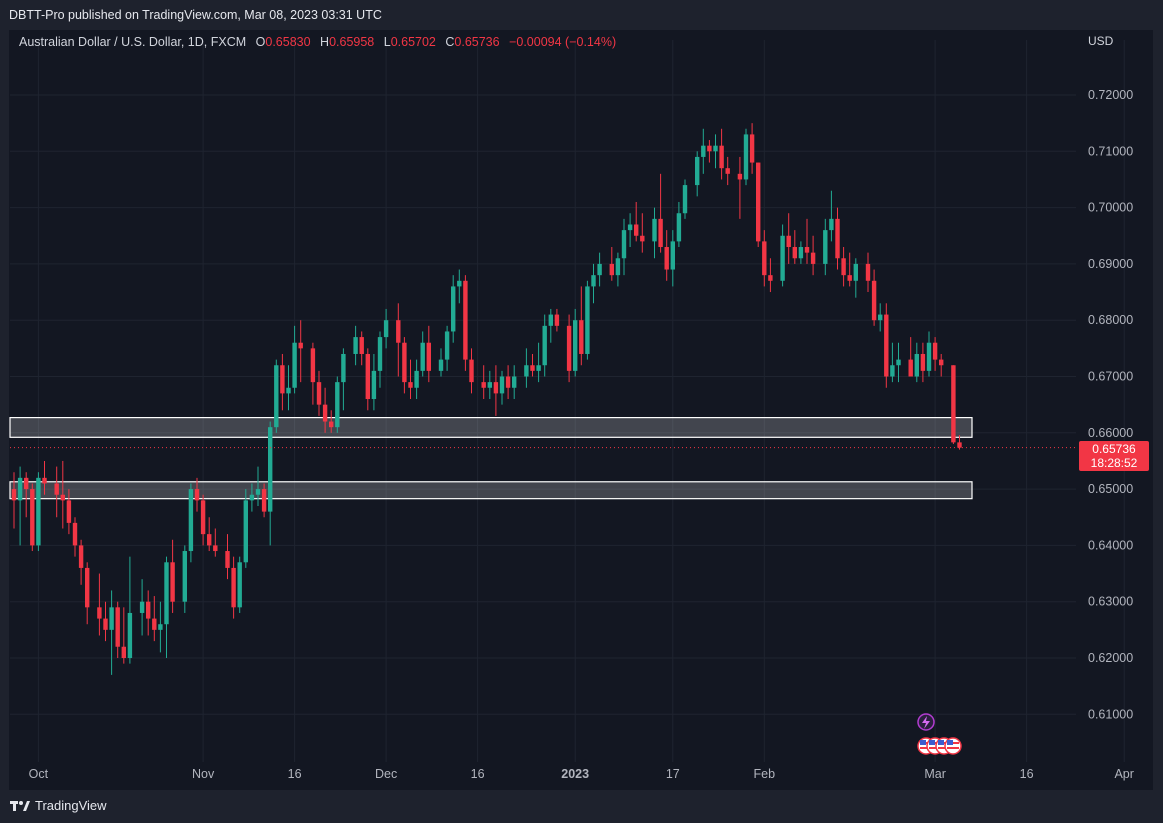 The image size is (1163, 823). Describe the element at coordinates (20, 805) in the screenshot. I see `tradingview-logo-icon` at that location.